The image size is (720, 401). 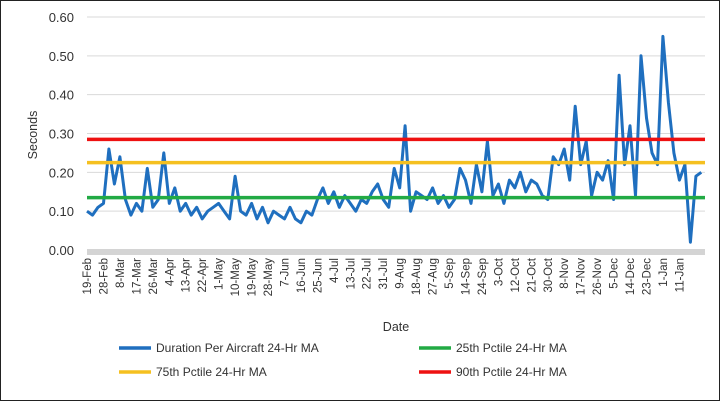 I want to click on x-tick-label: 28-May, so click(x=269, y=277).